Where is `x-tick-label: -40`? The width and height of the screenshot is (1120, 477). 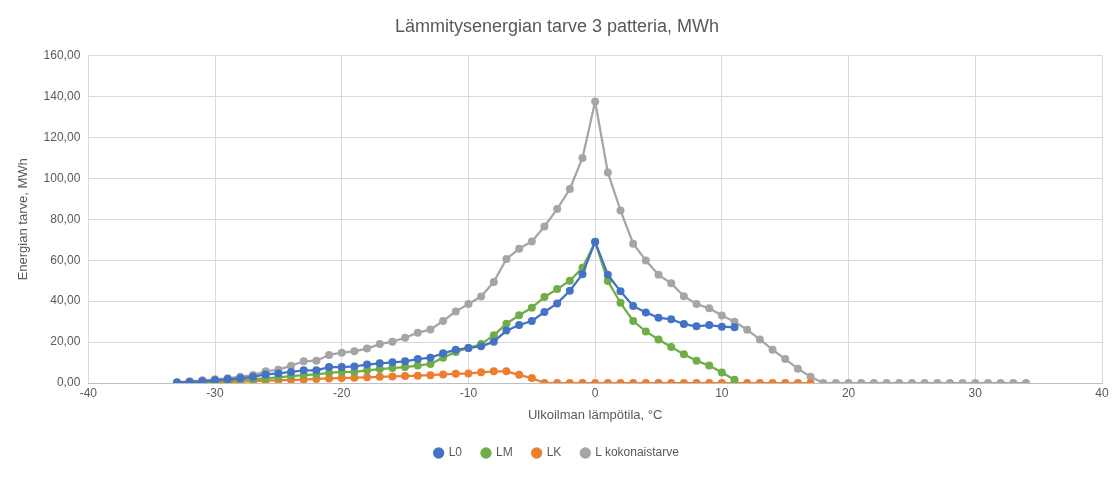
x-tick-label: -40 is located at coordinates (88, 392).